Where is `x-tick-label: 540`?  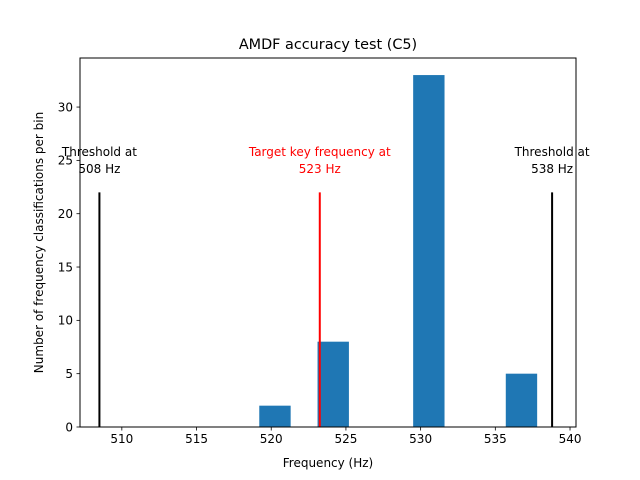 x-tick-label: 540 is located at coordinates (570, 439).